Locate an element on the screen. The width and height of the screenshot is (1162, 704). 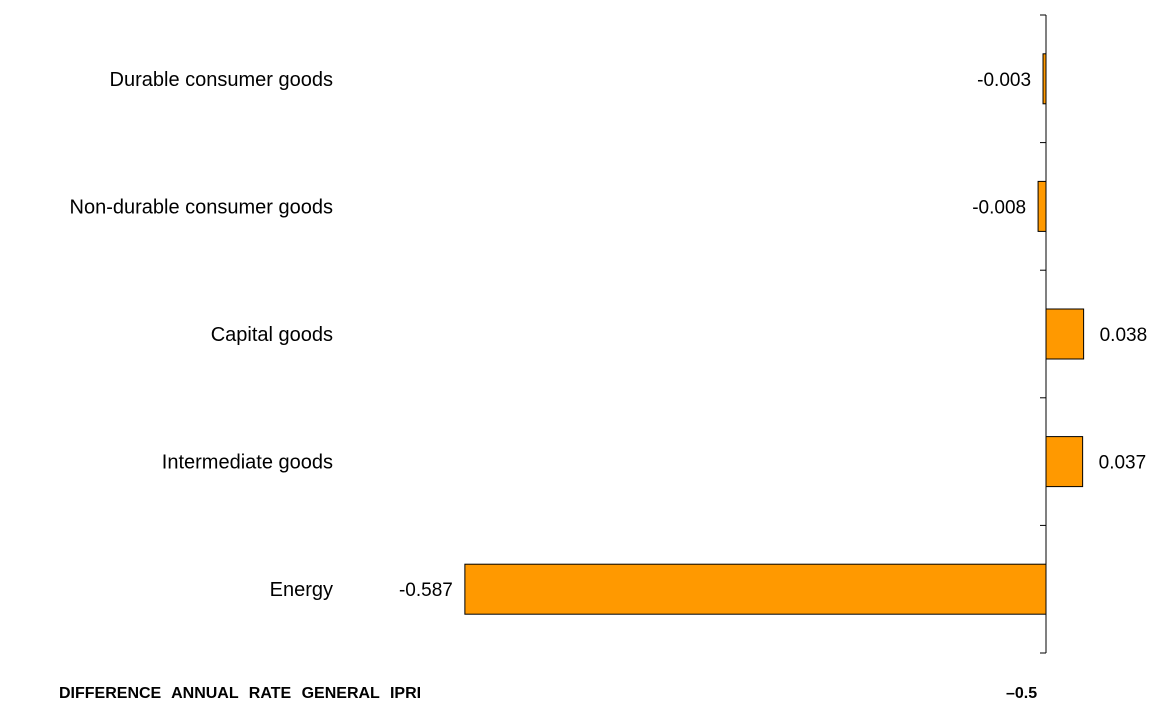
chart-footer-title: DIFFERENCE ANNUAL RATE GENERAL IPRI is located at coordinates (240, 693).